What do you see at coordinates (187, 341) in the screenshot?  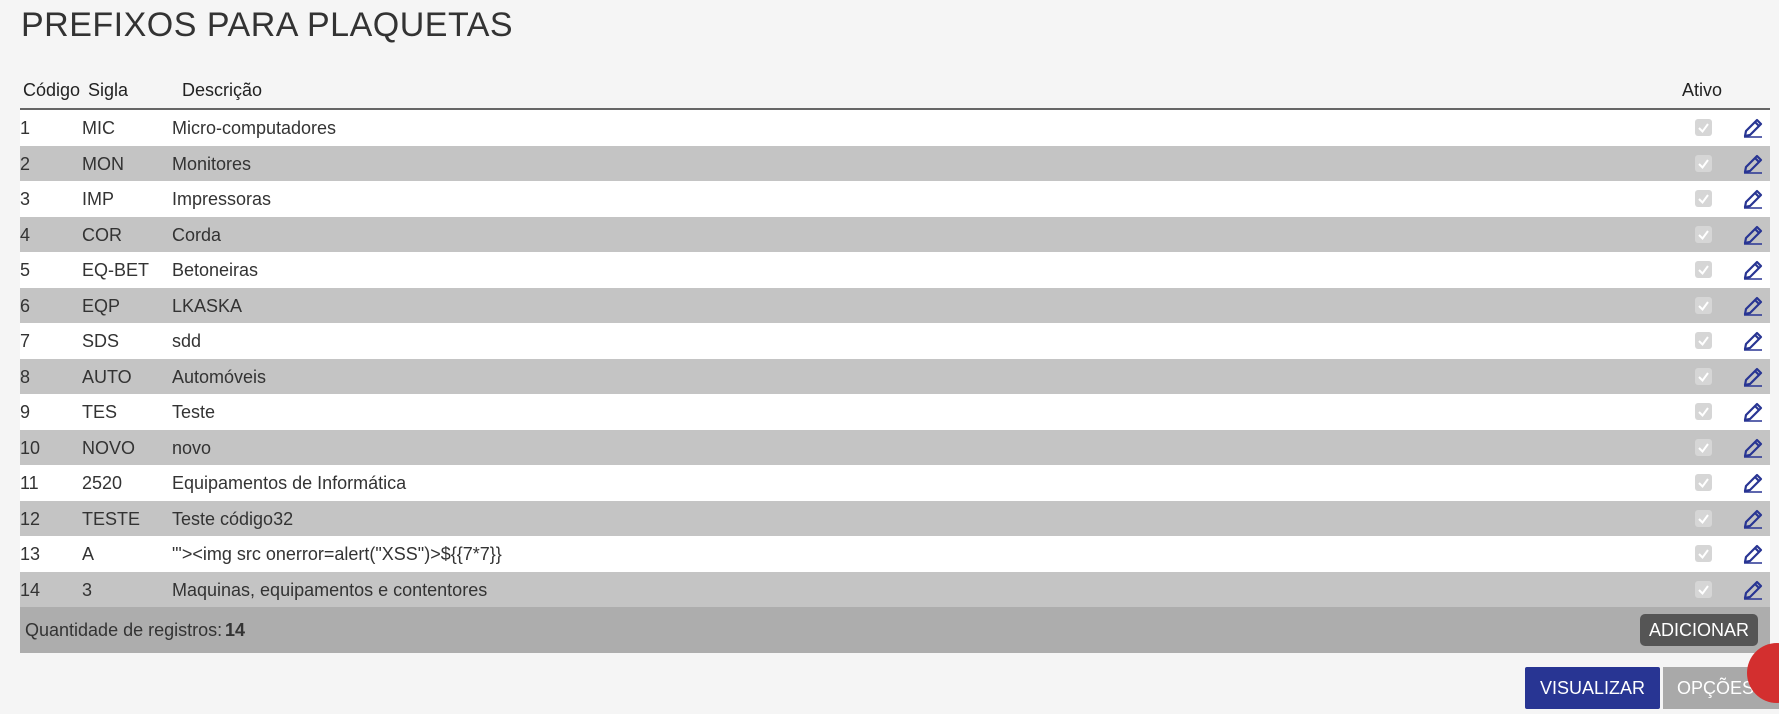 I see `cell: sdd` at bounding box center [187, 341].